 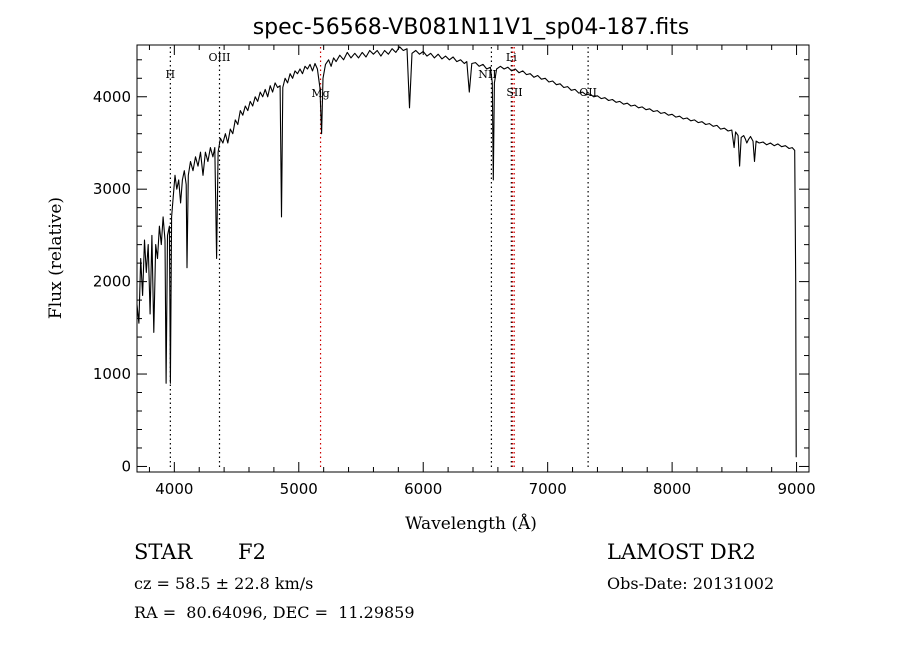 I want to click on spectral-line-label: OIII, so click(x=219, y=57).